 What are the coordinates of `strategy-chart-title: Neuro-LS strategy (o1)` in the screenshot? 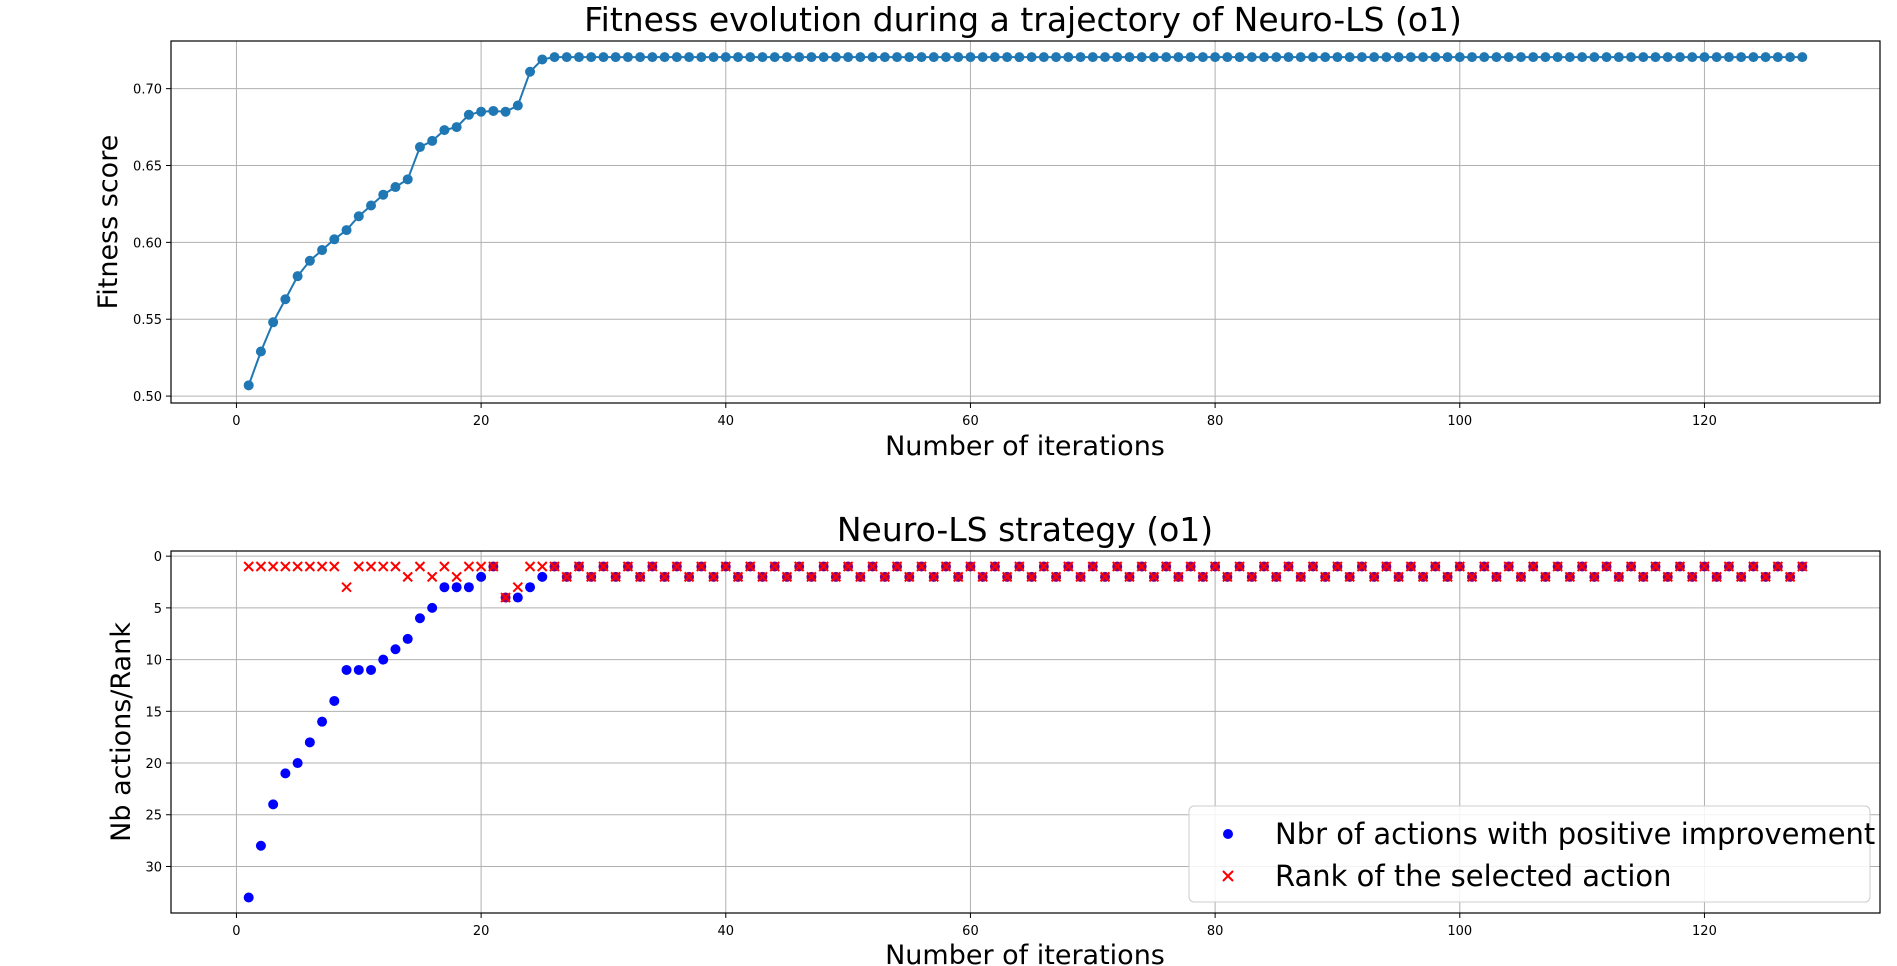 It's located at (1025, 529).